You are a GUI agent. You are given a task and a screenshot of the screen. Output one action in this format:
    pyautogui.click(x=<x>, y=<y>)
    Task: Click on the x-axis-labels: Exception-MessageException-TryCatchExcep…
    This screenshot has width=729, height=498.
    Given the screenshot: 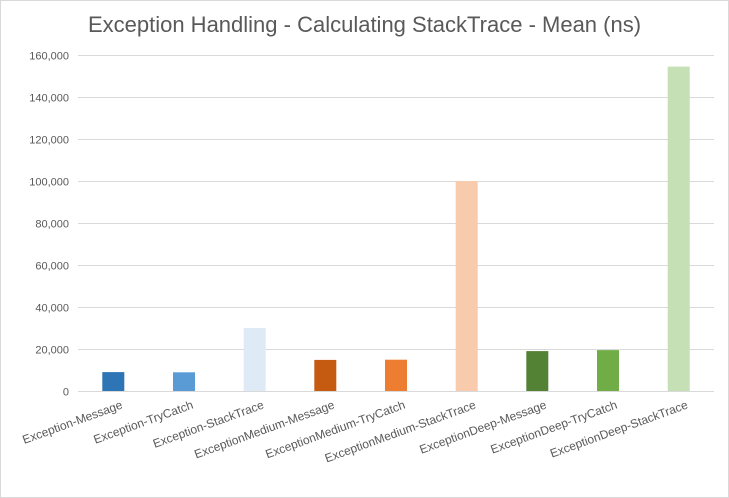 What is the action you would take?
    pyautogui.click(x=355, y=432)
    